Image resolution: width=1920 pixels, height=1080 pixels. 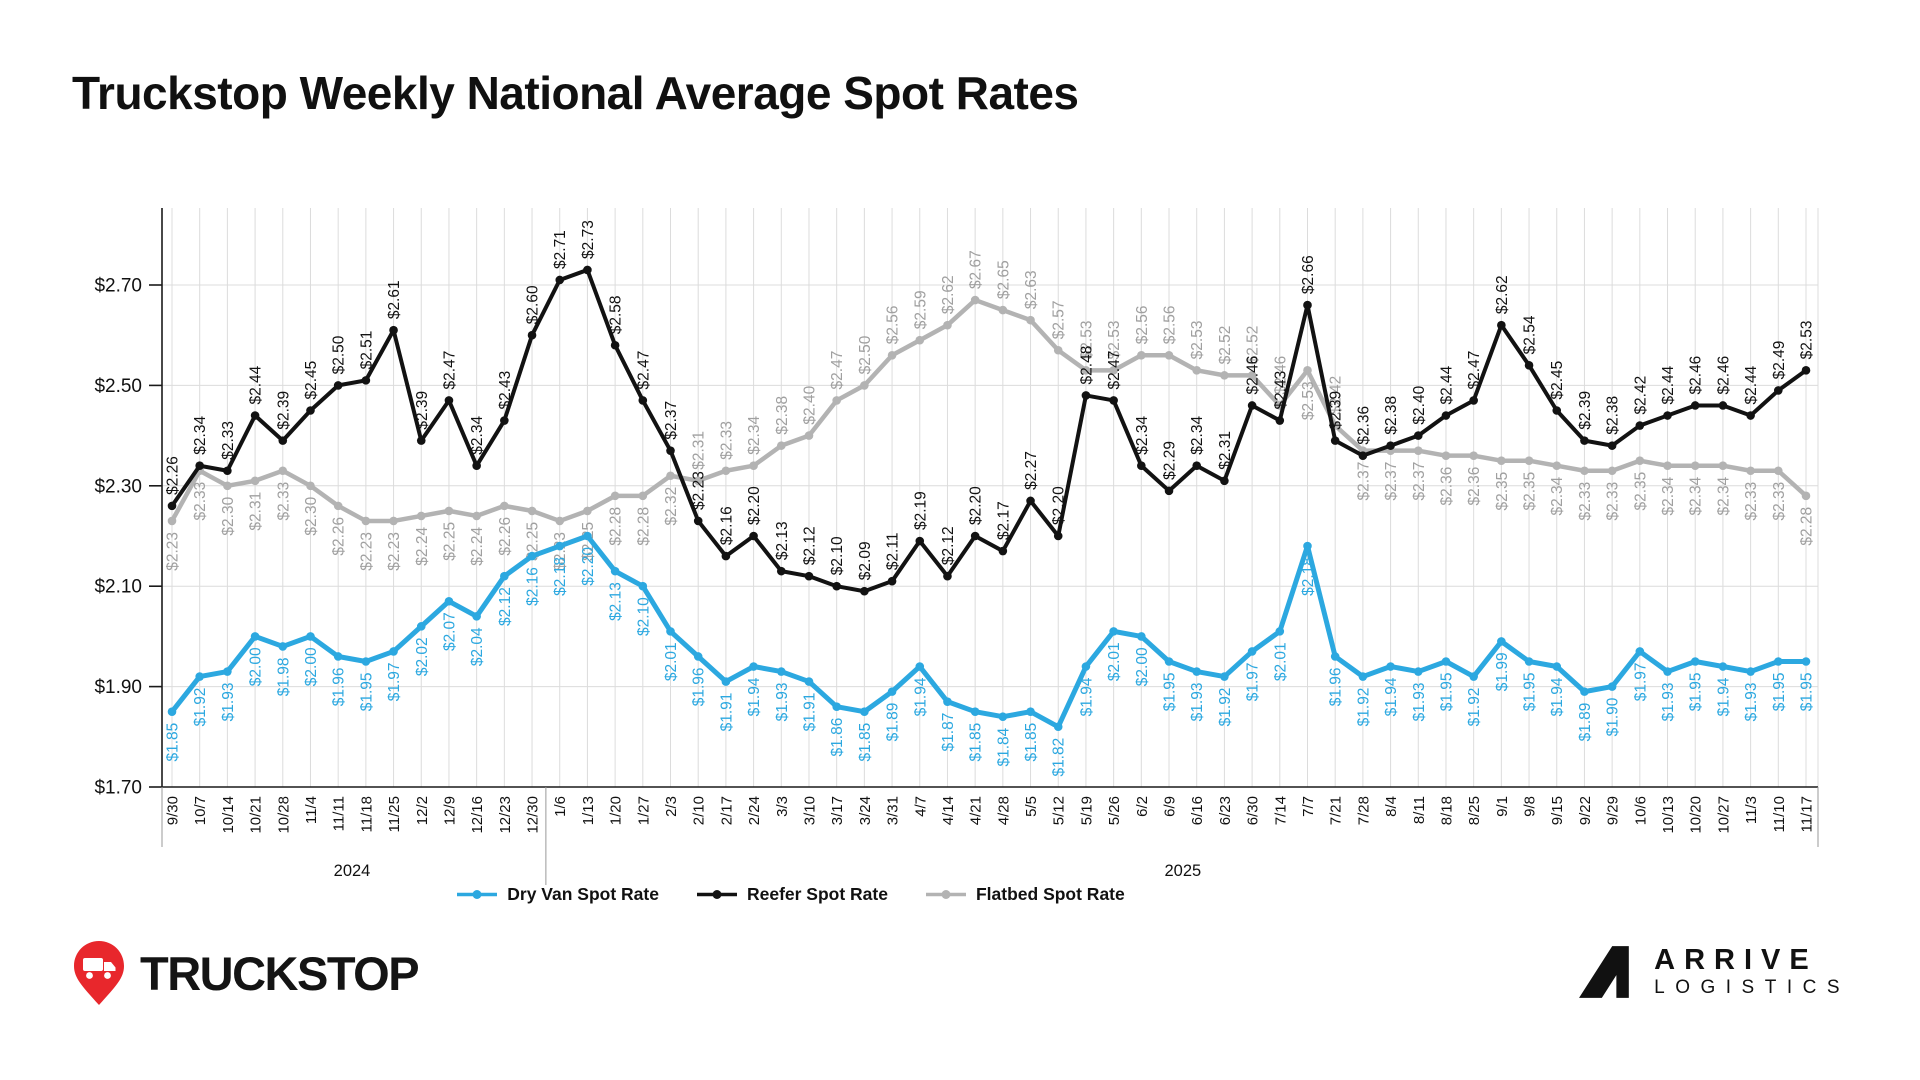 I want to click on svg-text: $2.32, so click(x=671, y=506).